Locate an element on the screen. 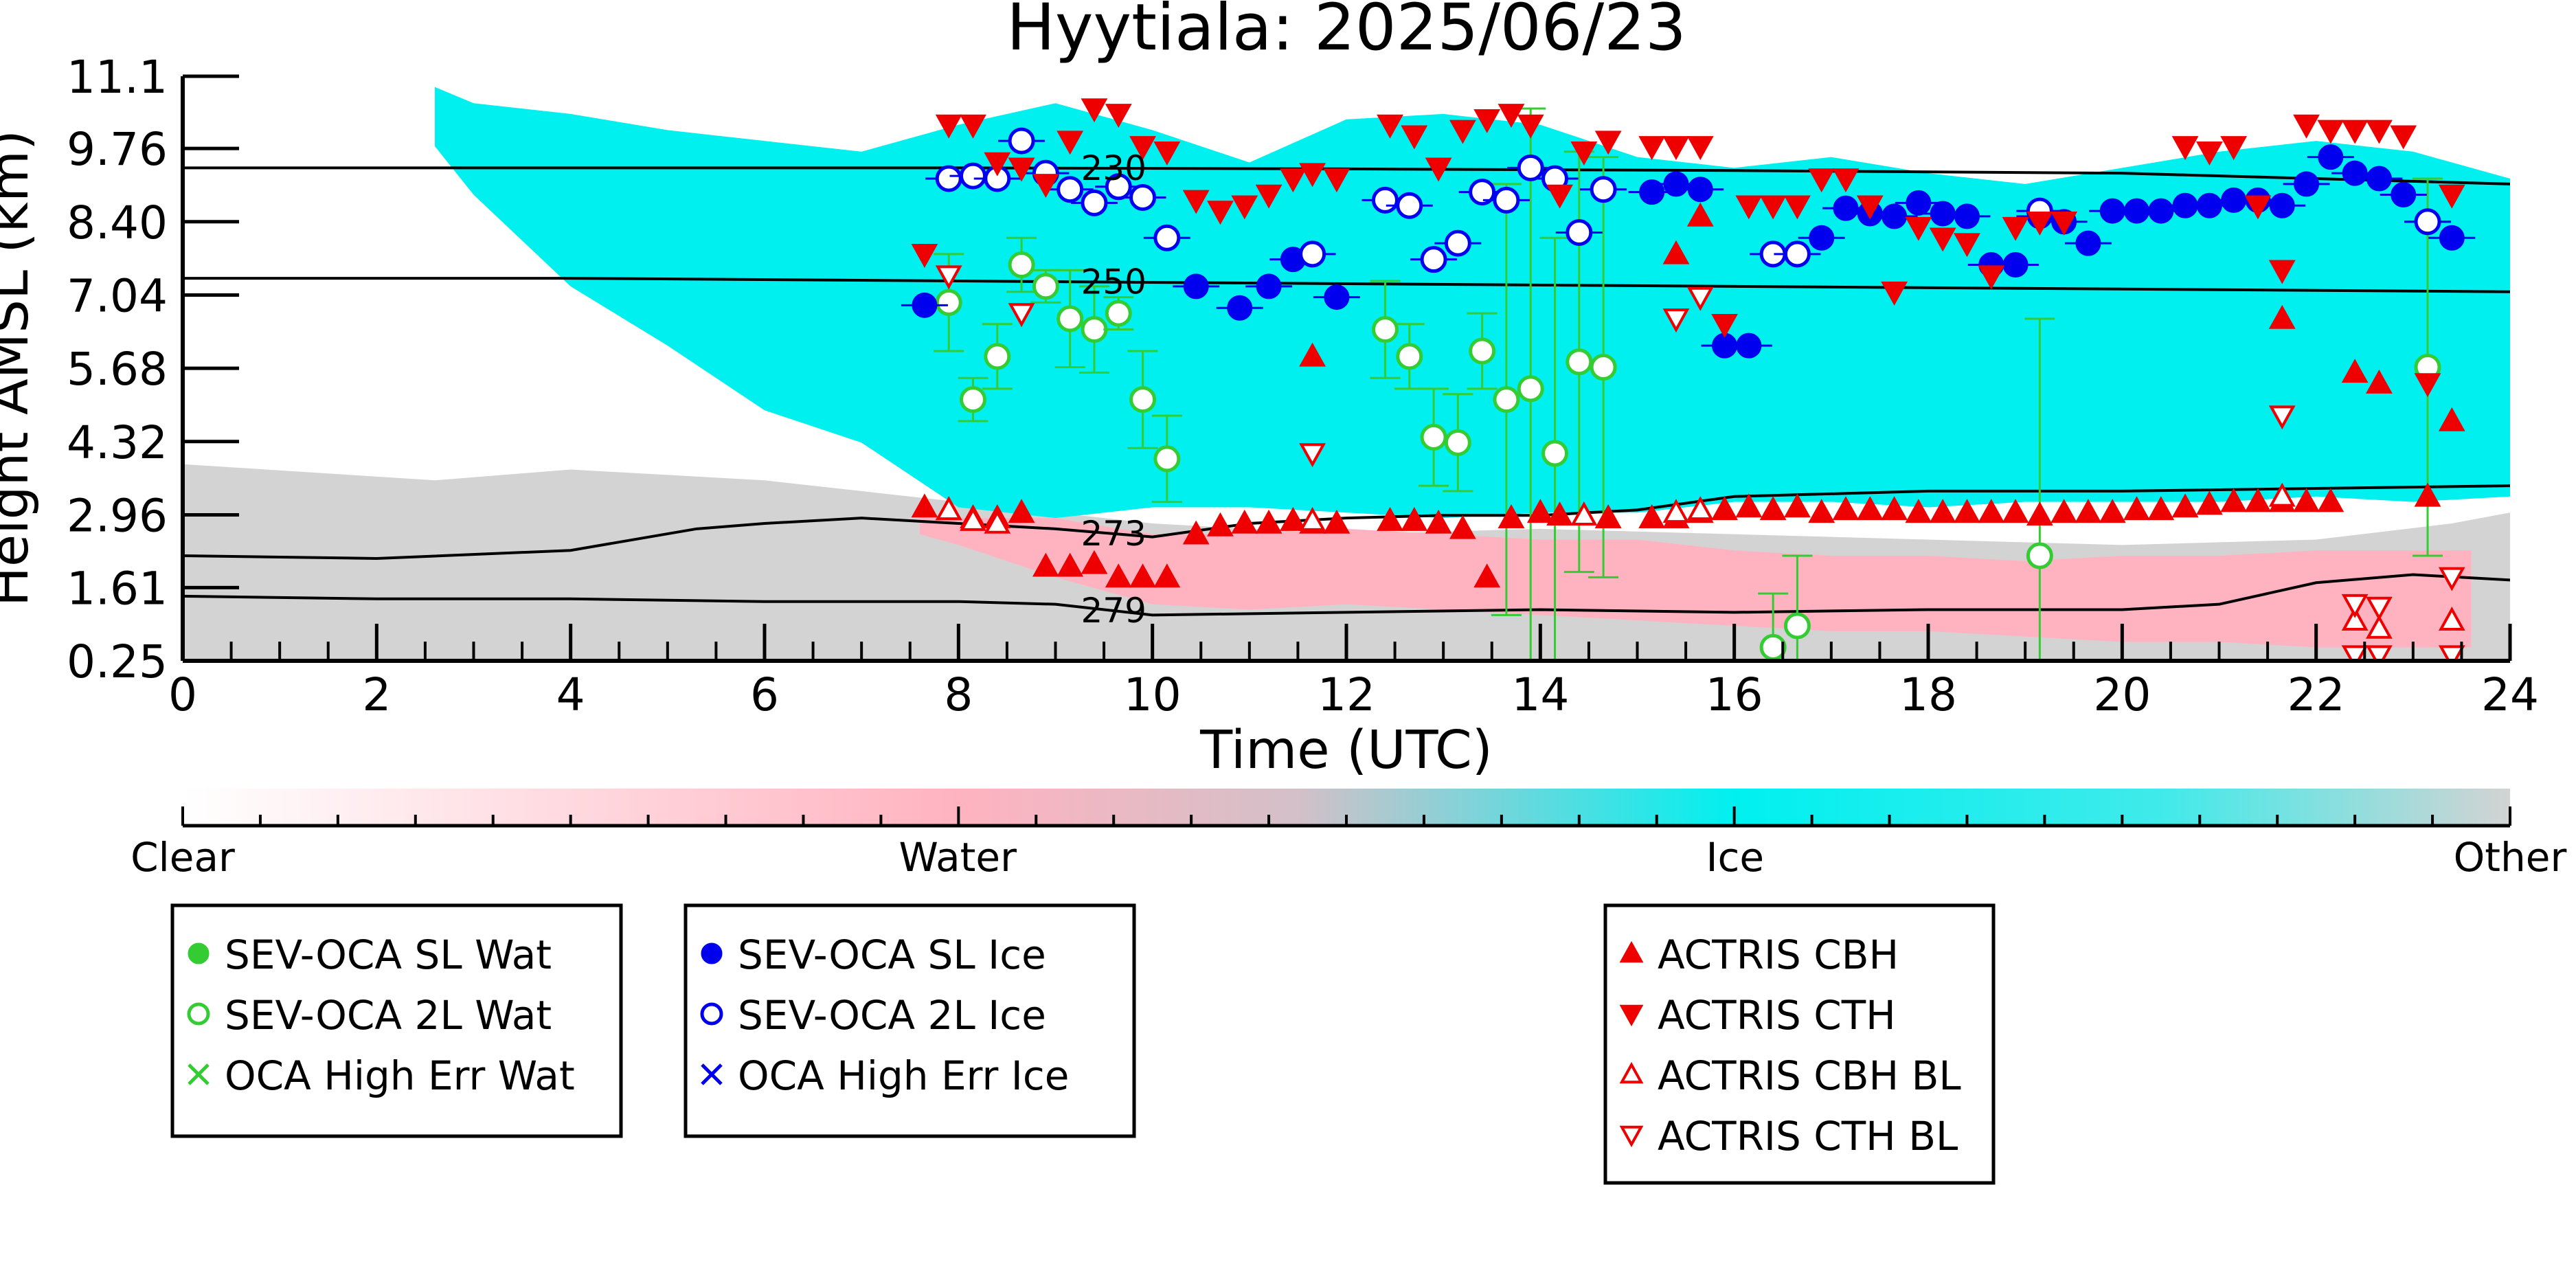  legend-frame is located at coordinates (1799, 1044).